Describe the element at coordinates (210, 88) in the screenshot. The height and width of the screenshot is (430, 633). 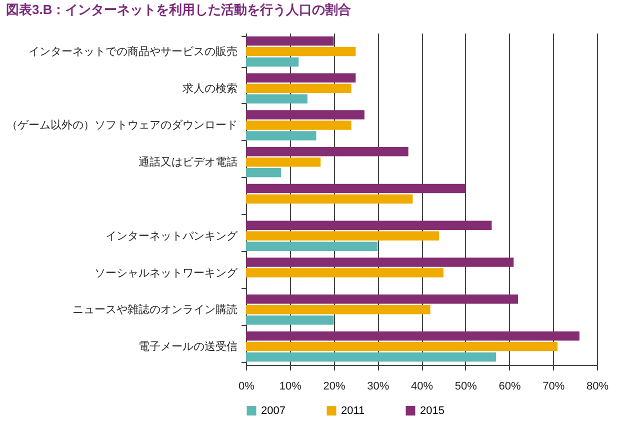
I see `y-tick-label: 求人の検索` at that location.